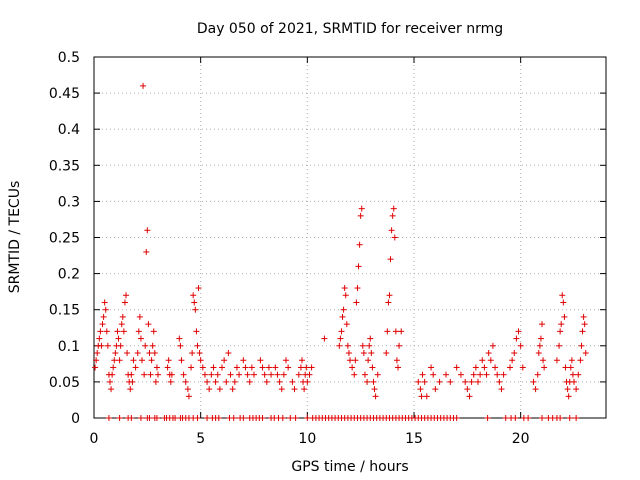 The image size is (640, 480). Describe the element at coordinates (414, 439) in the screenshot. I see `x-tick-label: 15` at that location.